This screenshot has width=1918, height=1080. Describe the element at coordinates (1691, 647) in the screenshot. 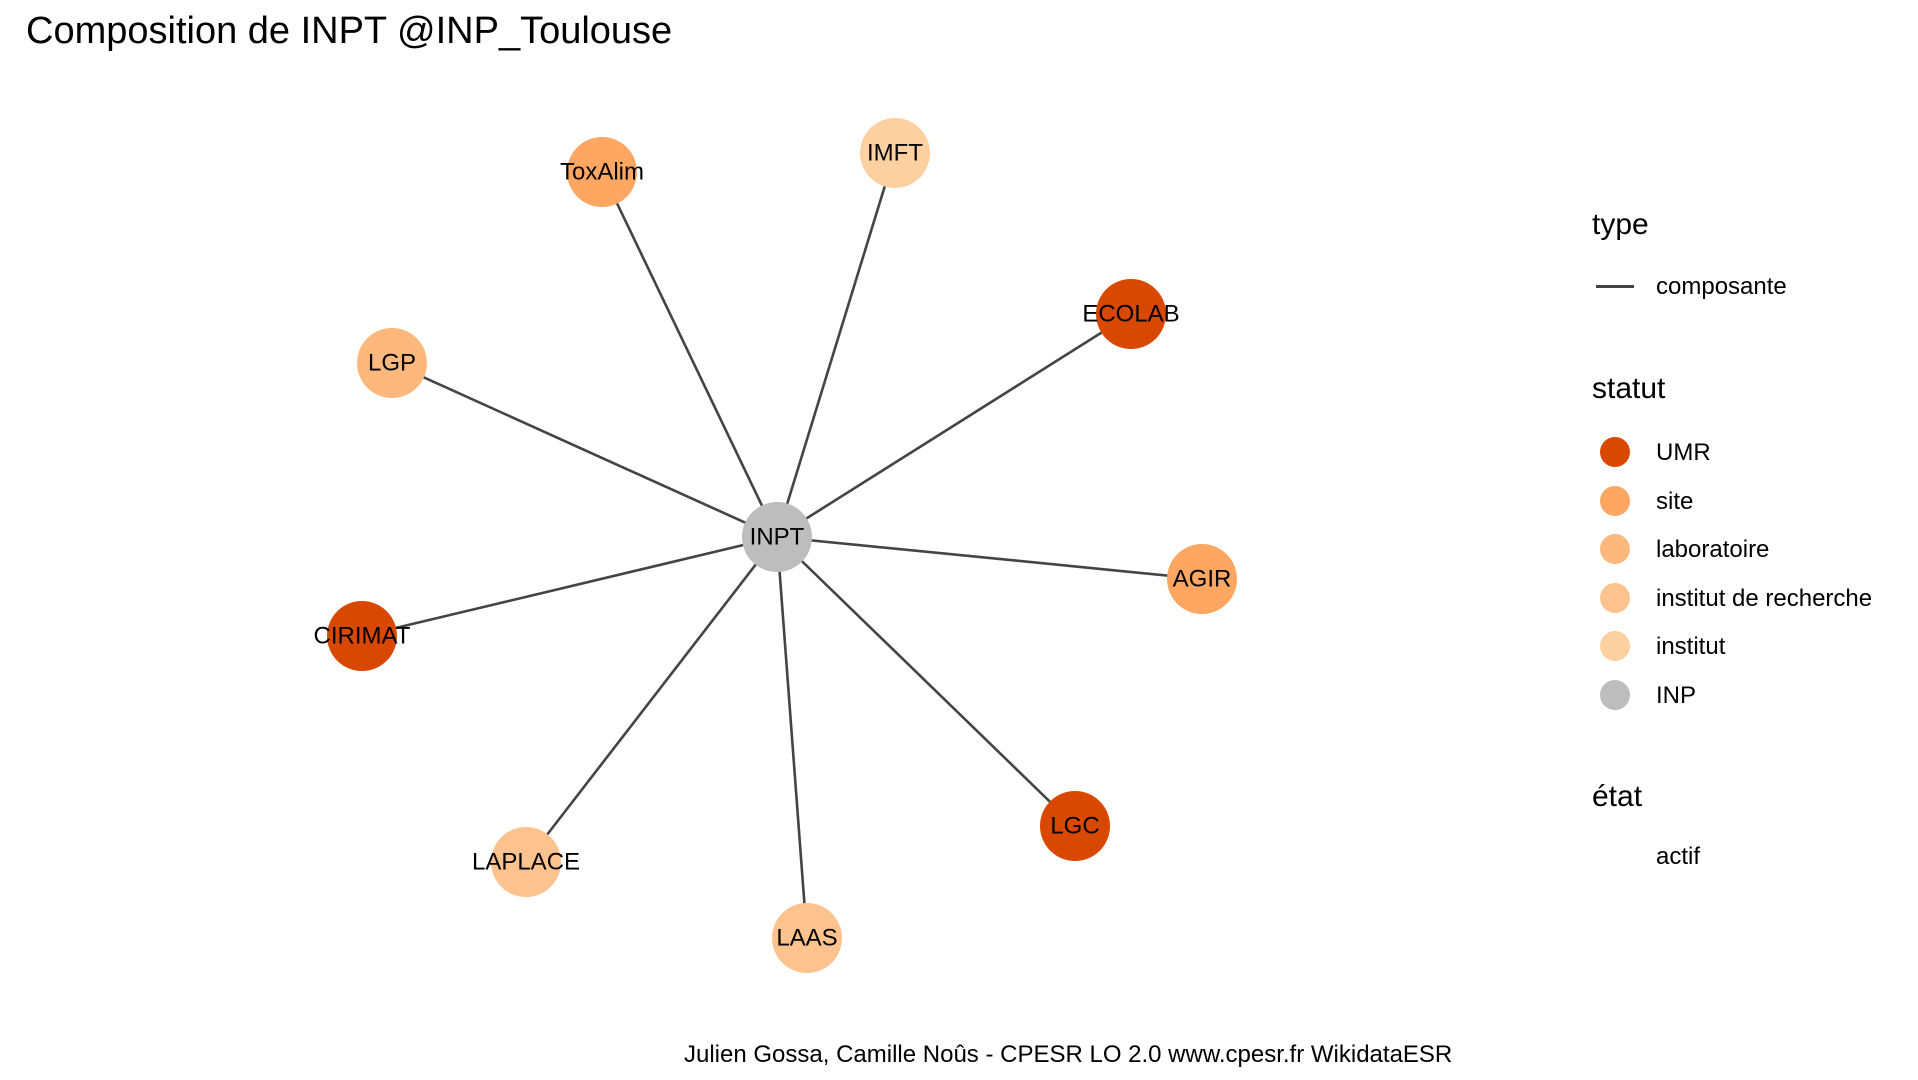

I see `legend-label: institut` at that location.